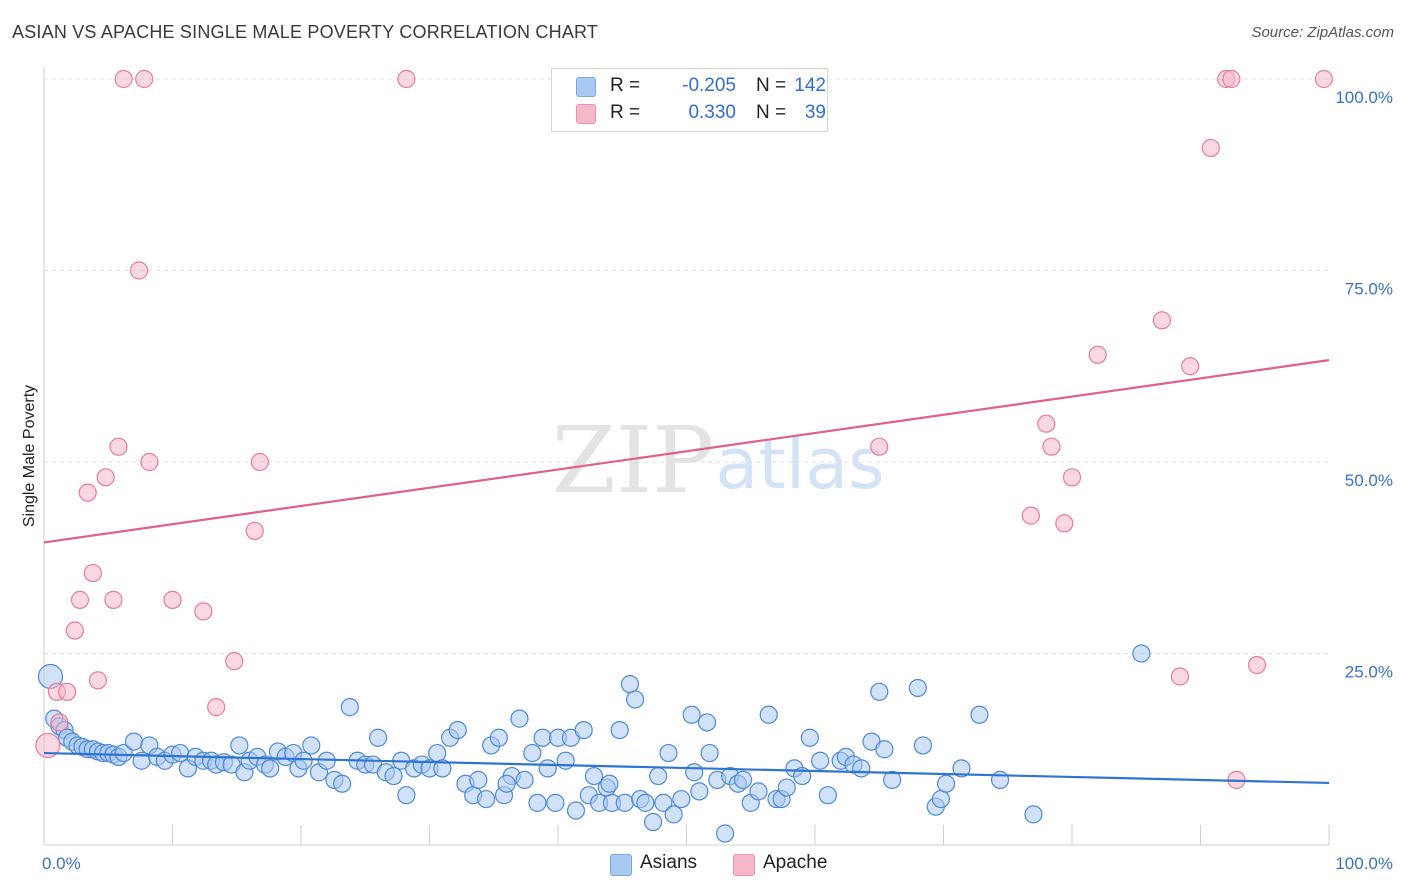 The width and height of the screenshot is (1406, 892). What do you see at coordinates (669, 862) in the screenshot?
I see `legend-label-asians: Asians` at bounding box center [669, 862].